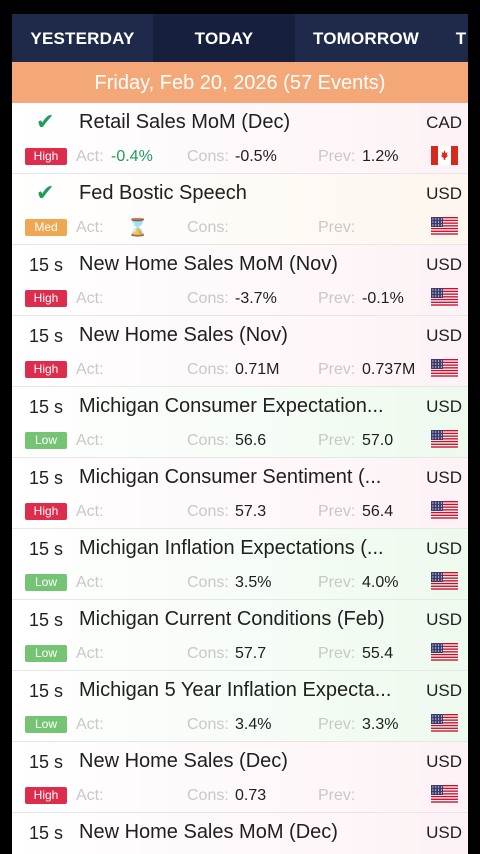 This screenshot has width=480, height=854. Describe the element at coordinates (208, 832) in the screenshot. I see `event-title: New Home Sales MoM (Dec)` at that location.